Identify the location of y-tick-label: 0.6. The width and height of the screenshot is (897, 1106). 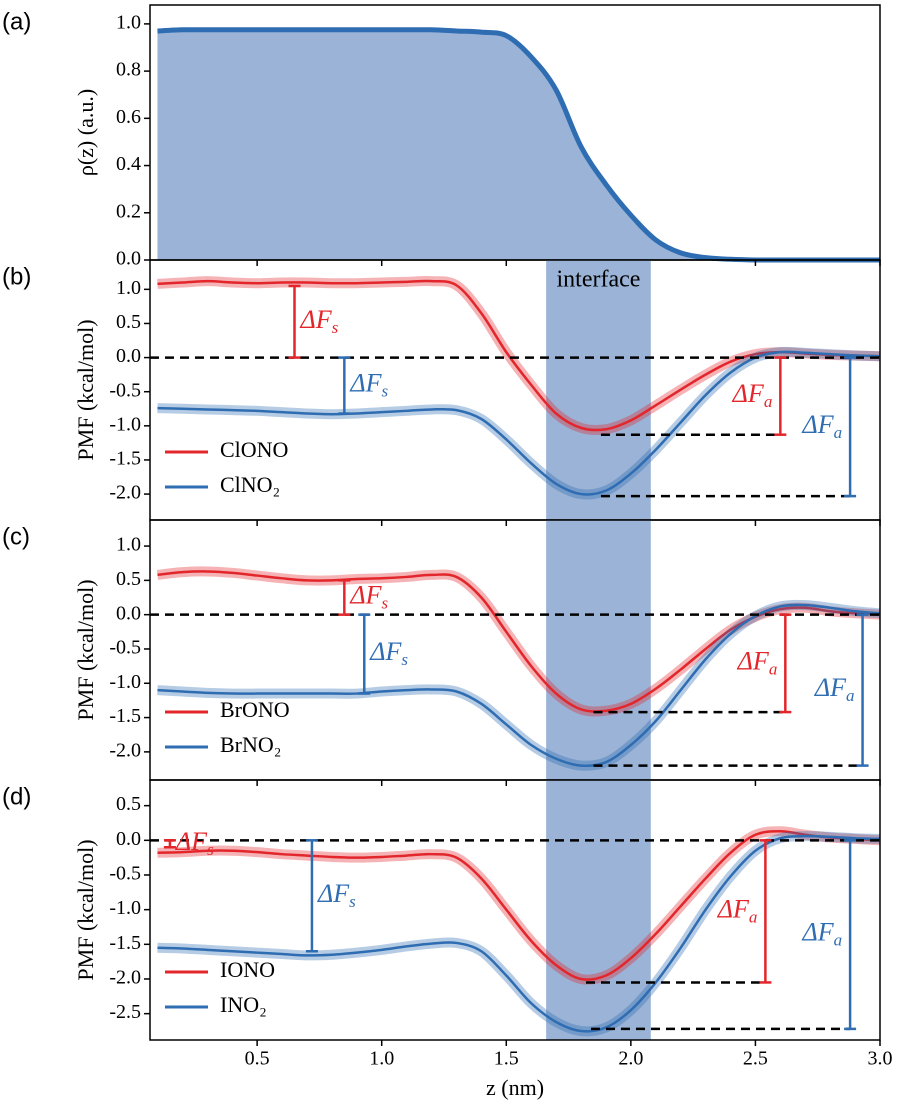
(128, 117).